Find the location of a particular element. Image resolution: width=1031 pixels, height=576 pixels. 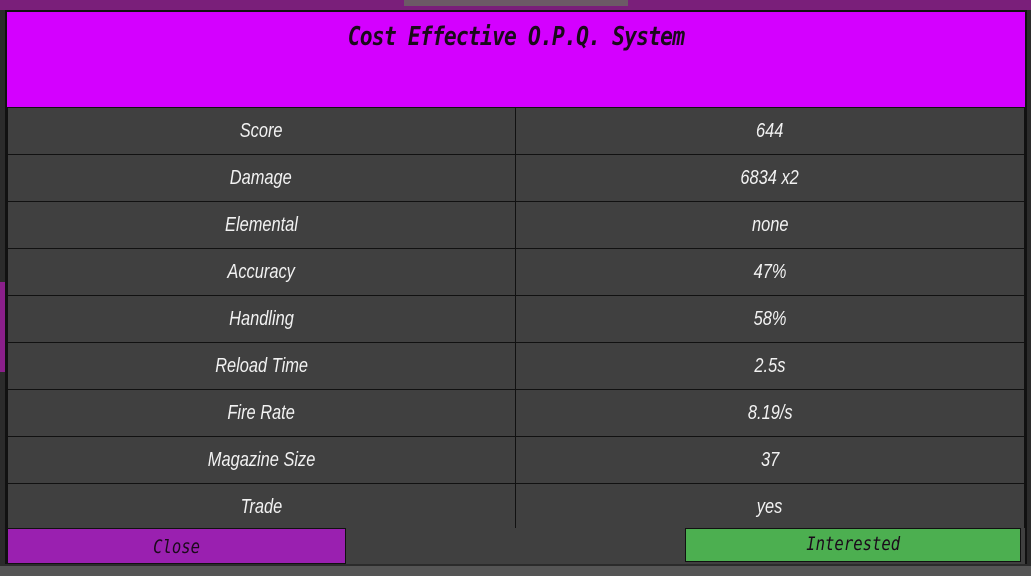

background-bottom-bar is located at coordinates (515, 571).